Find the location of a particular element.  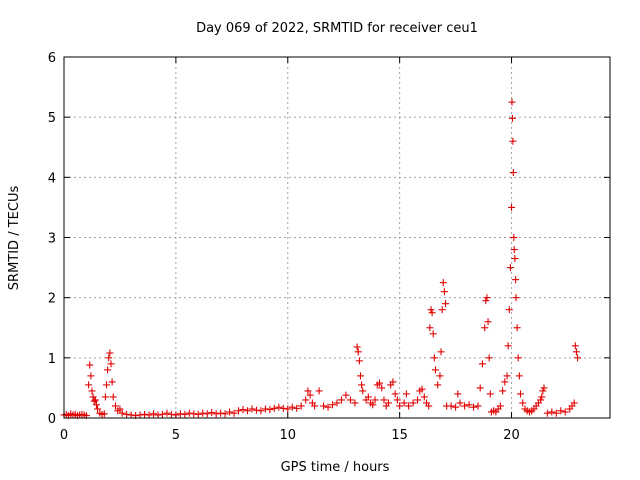

y-tick-label: 3 is located at coordinates (52, 239).